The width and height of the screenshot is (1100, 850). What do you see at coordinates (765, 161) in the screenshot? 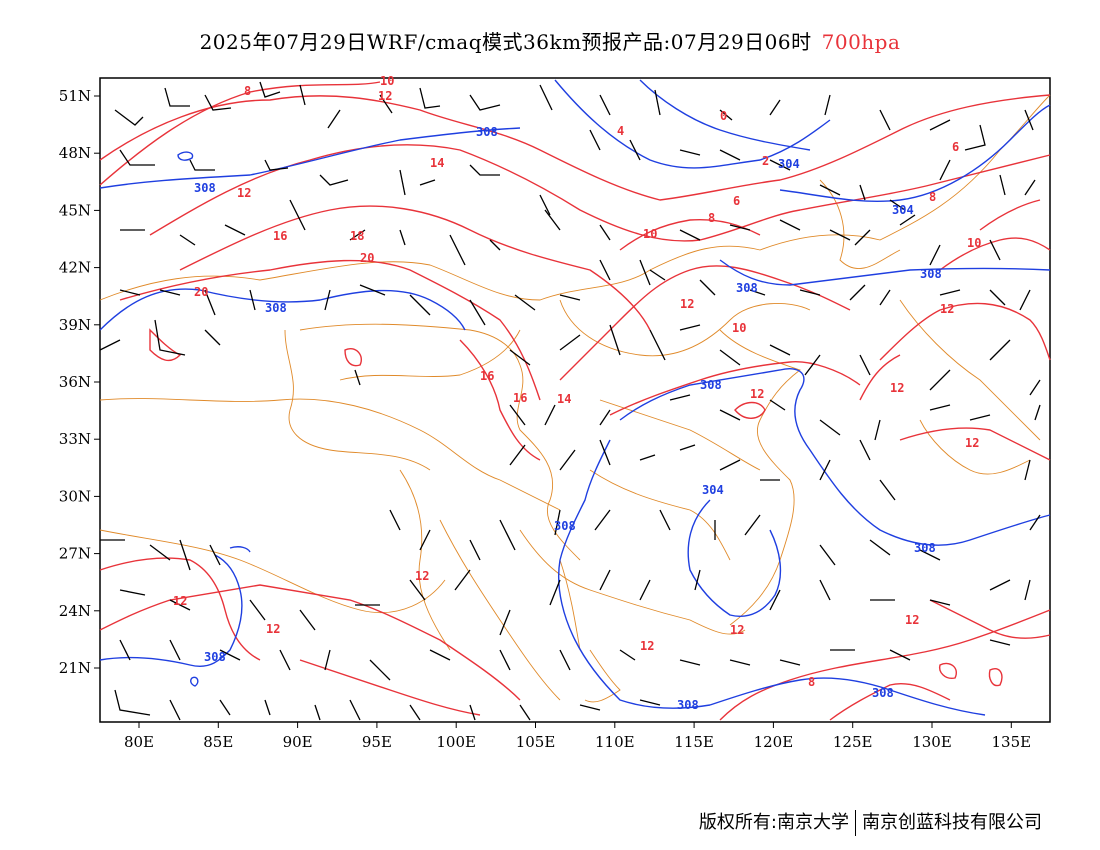
I see `temp-label: 2` at bounding box center [765, 161].